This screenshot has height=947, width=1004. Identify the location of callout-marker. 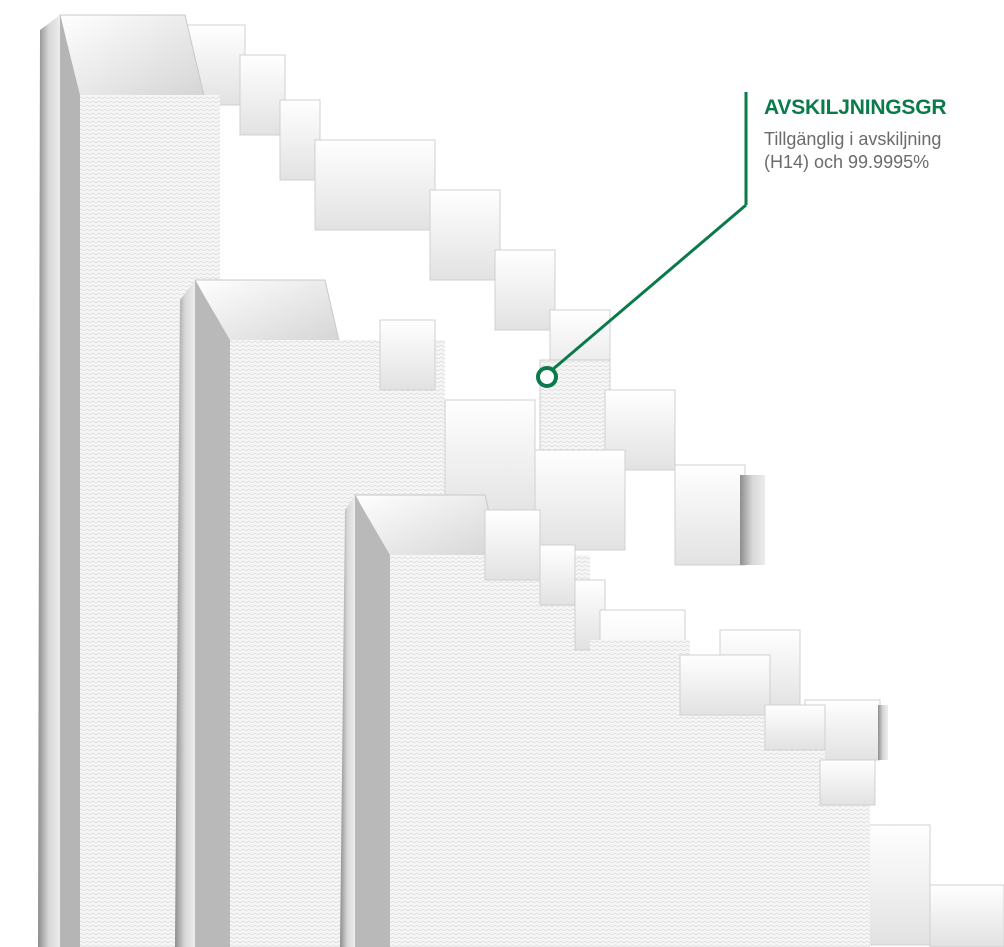
(547, 377).